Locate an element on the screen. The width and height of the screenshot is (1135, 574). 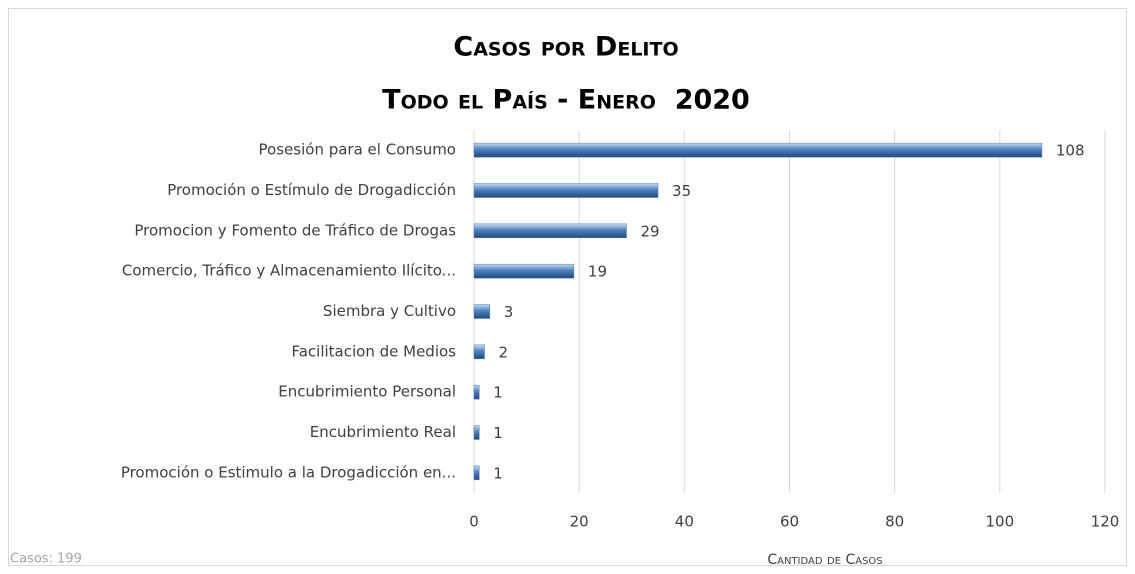
y-tick-label: Promoción o Estímulo de Drogadicción is located at coordinates (311, 190).